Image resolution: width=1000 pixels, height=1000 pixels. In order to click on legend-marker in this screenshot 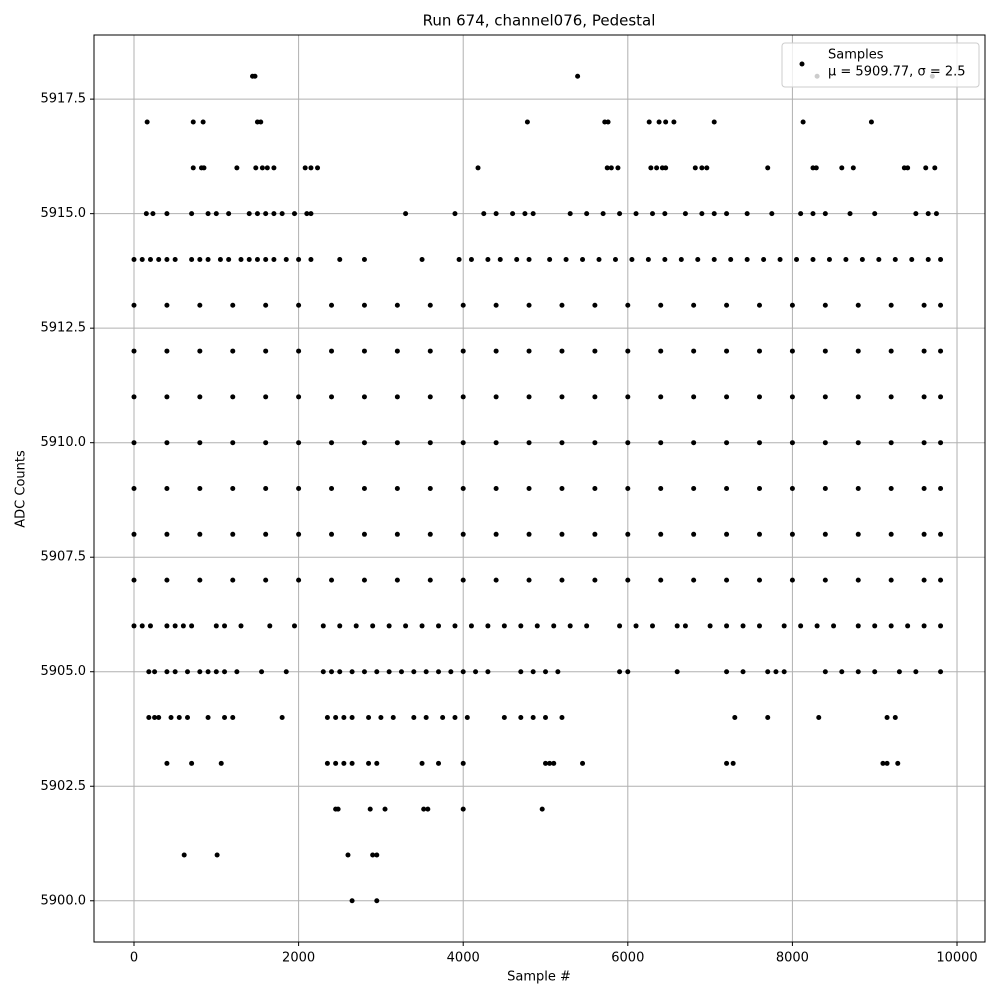, I will do `click(802, 64)`.